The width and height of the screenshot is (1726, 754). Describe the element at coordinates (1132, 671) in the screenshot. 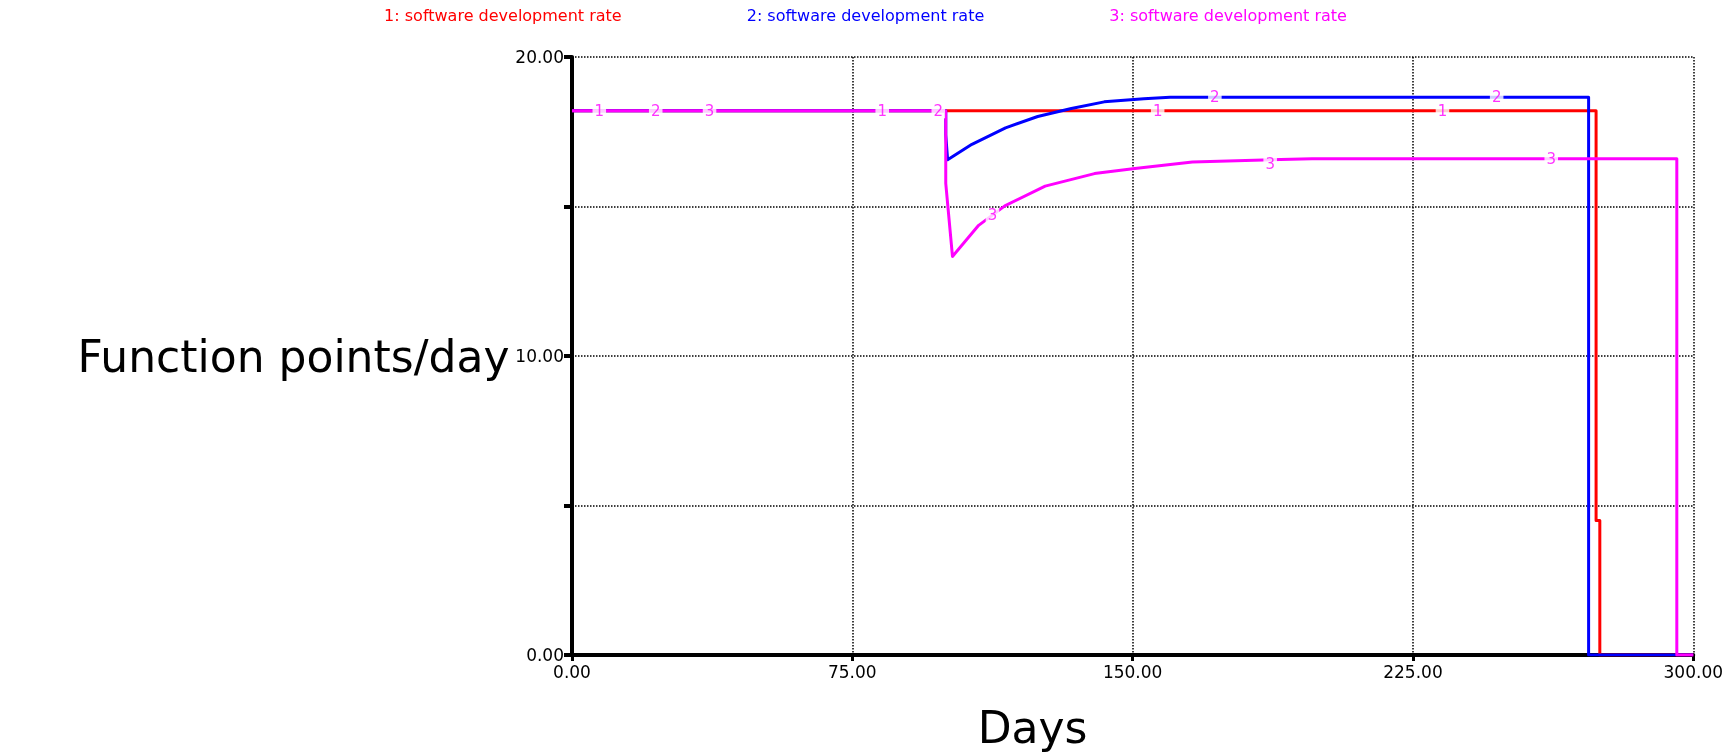

I see `x-tick-label: 150.00` at that location.